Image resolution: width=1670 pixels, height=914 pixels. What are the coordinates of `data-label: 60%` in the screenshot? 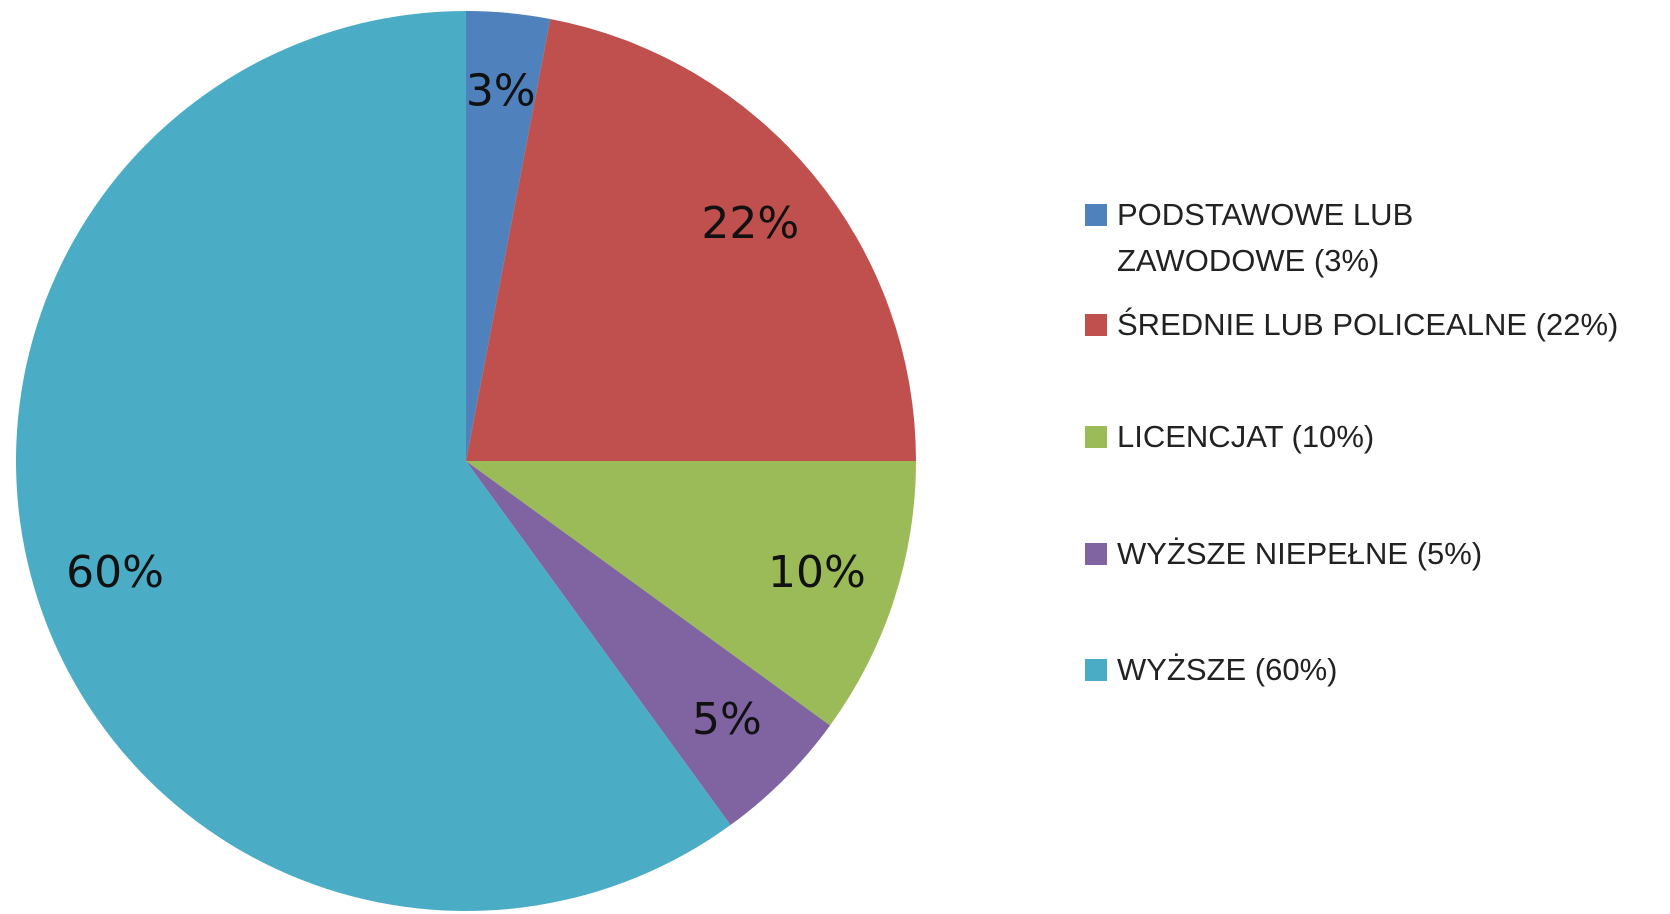 It's located at (115, 572).